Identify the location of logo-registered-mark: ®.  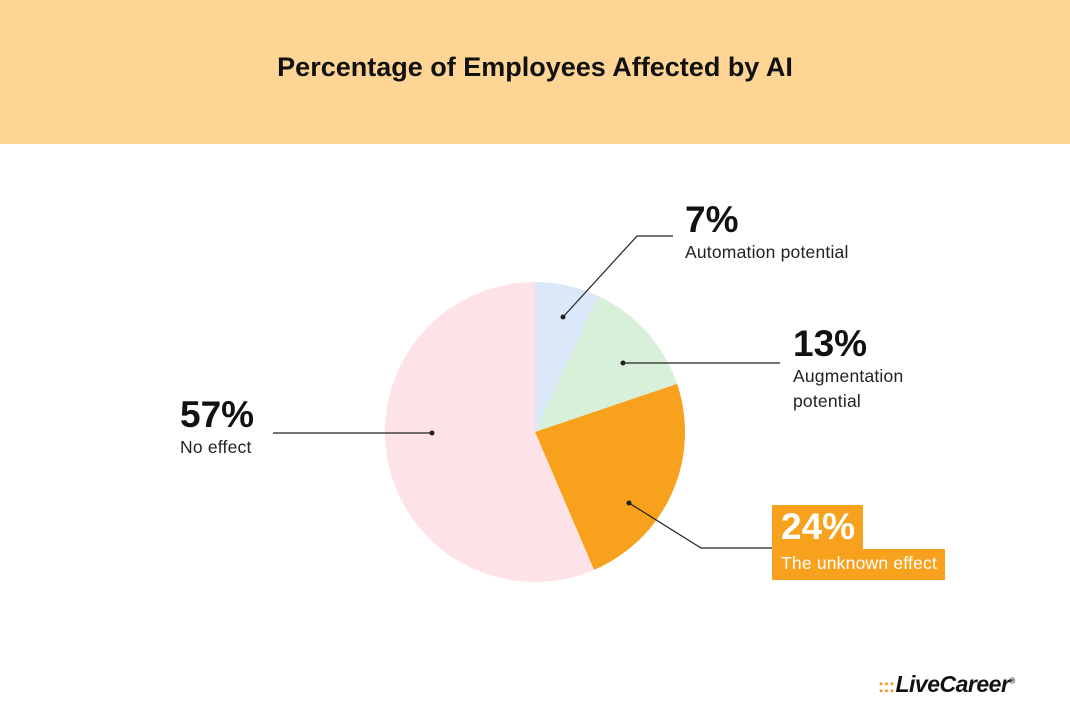
(1012, 681).